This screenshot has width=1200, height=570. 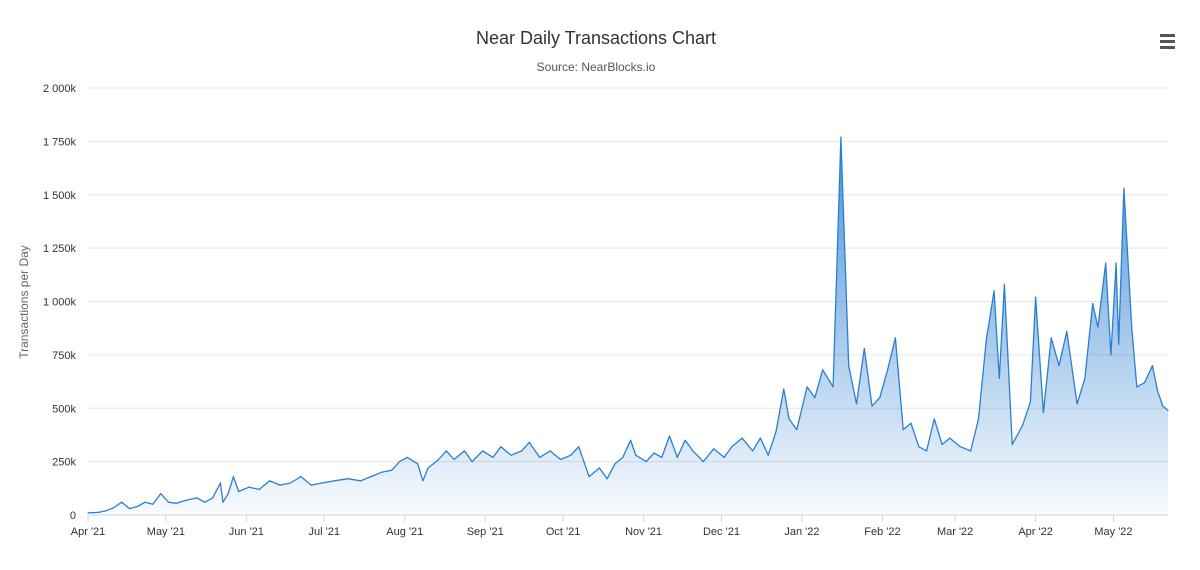 I want to click on x-tick-label: Apr '22, so click(x=1035, y=532).